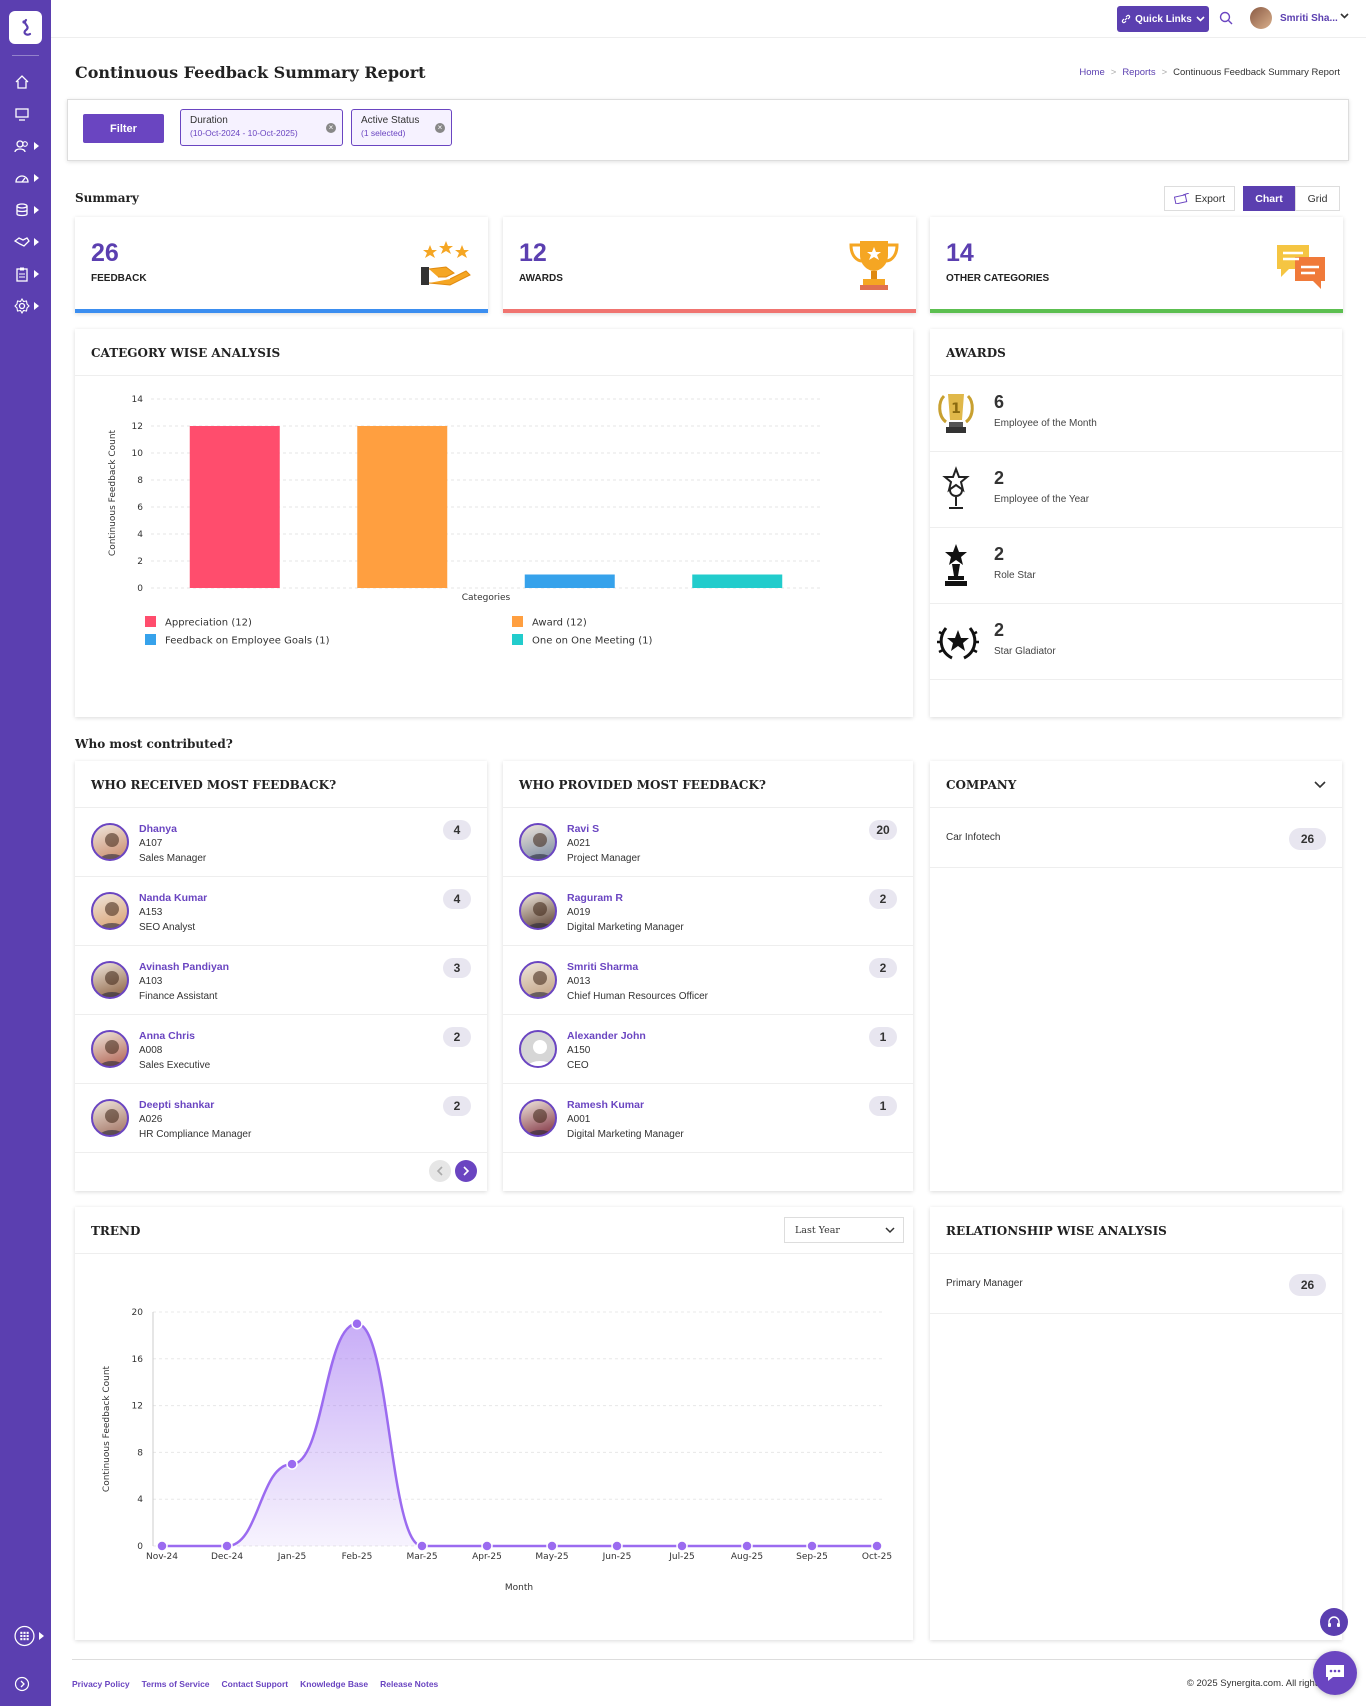  What do you see at coordinates (709, 311) in the screenshot?
I see `awards-stat-bar` at bounding box center [709, 311].